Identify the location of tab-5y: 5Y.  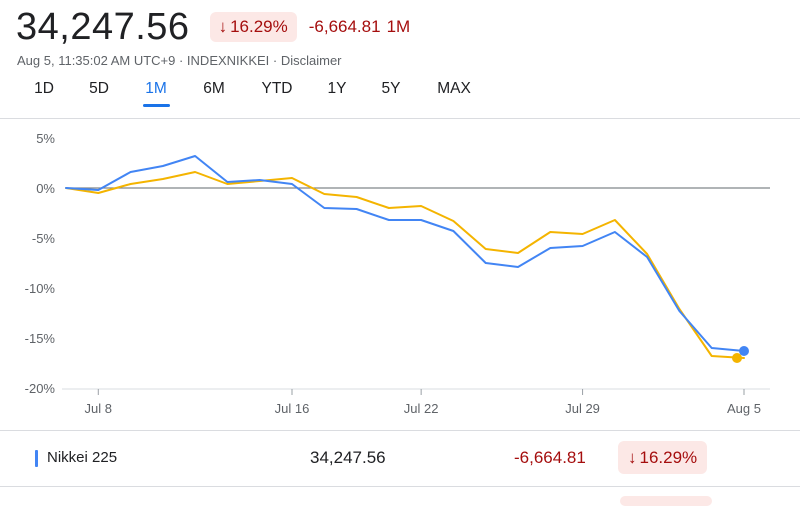
(391, 88).